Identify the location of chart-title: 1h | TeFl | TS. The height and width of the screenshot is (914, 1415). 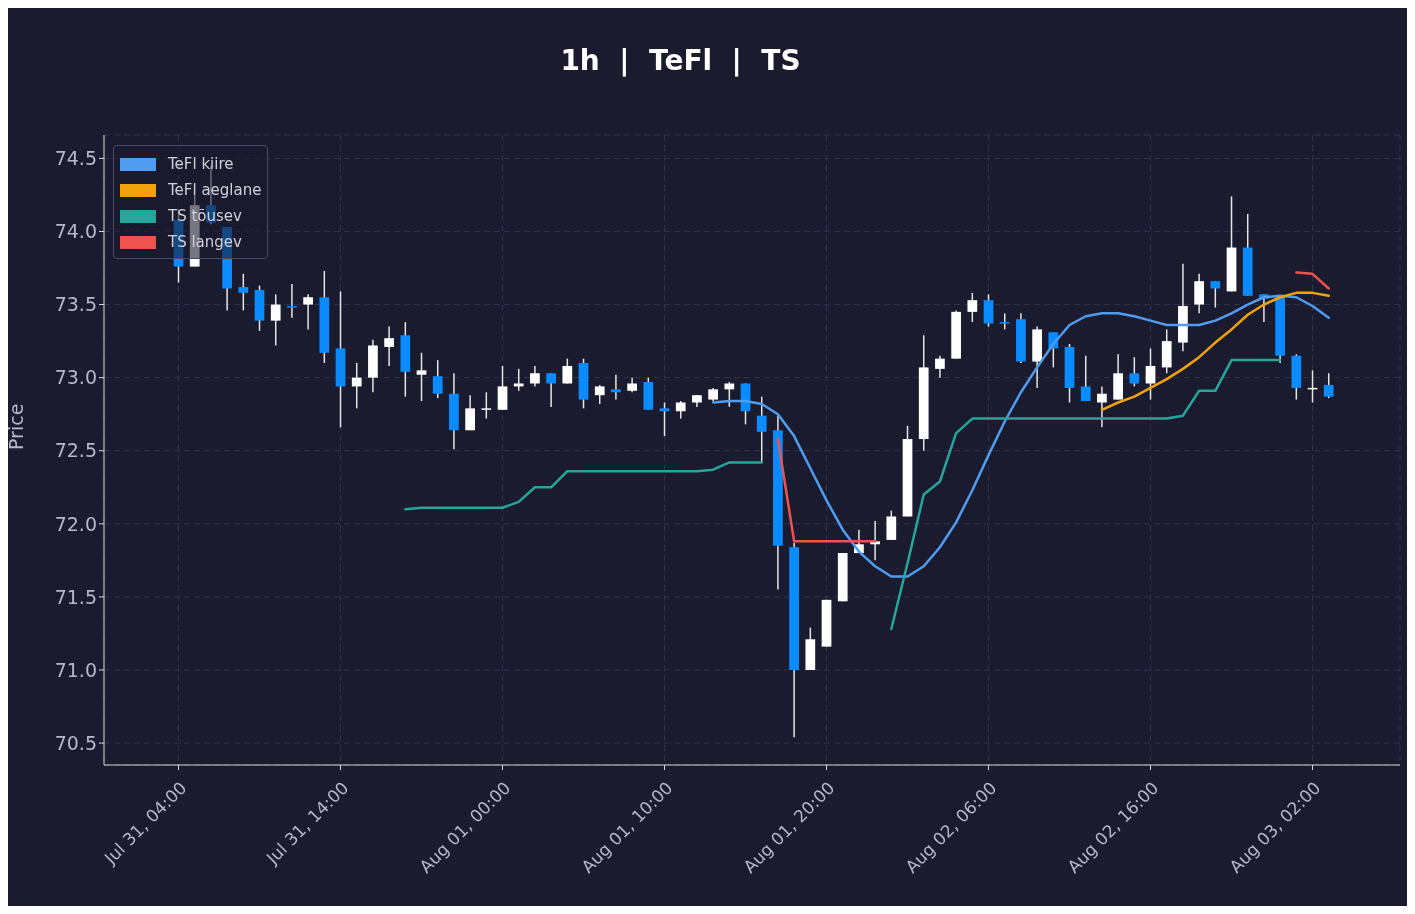
(680, 60).